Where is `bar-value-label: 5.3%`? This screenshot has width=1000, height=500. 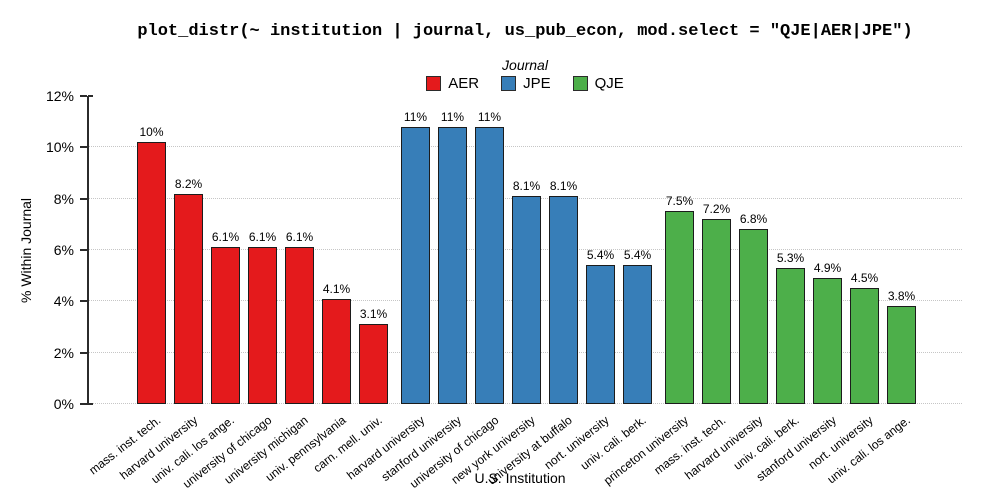
bar-value-label: 5.3% is located at coordinates (790, 258).